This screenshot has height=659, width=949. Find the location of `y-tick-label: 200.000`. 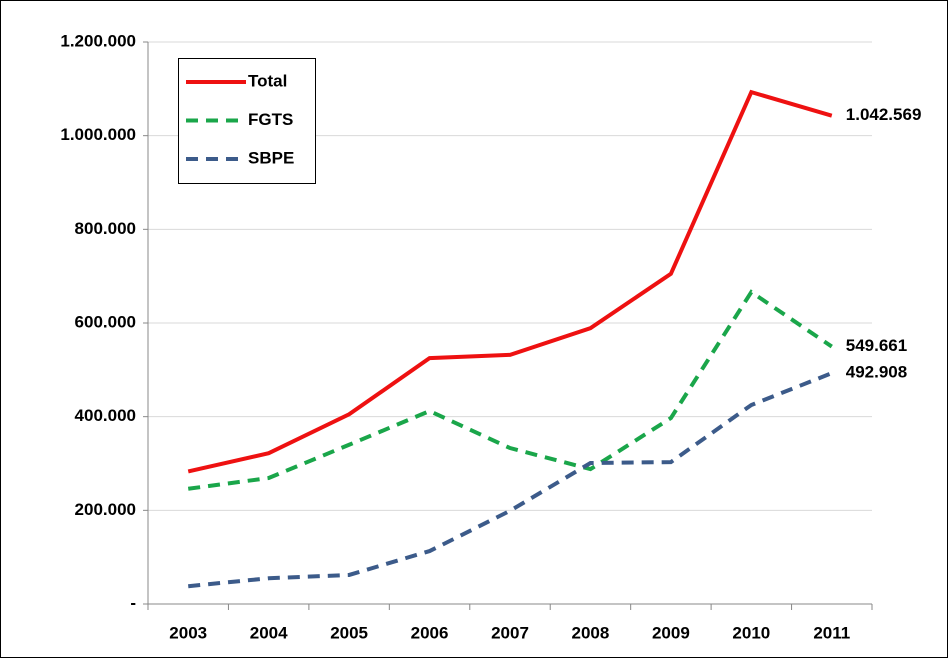

y-tick-label: 200.000 is located at coordinates (105, 509).